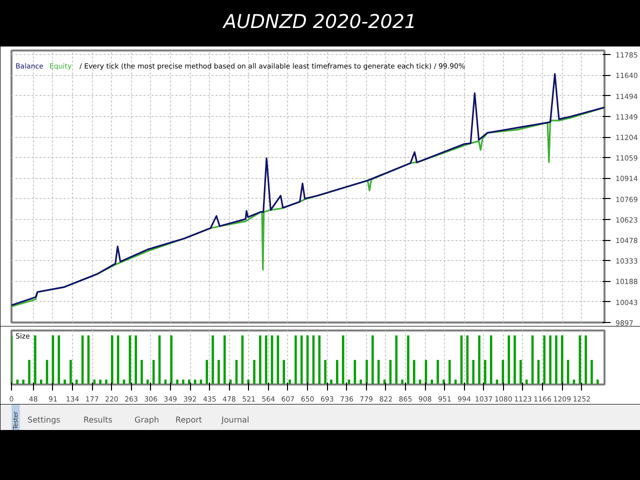 The width and height of the screenshot is (640, 480). What do you see at coordinates (147, 420) in the screenshot?
I see `text: Graph` at bounding box center [147, 420].